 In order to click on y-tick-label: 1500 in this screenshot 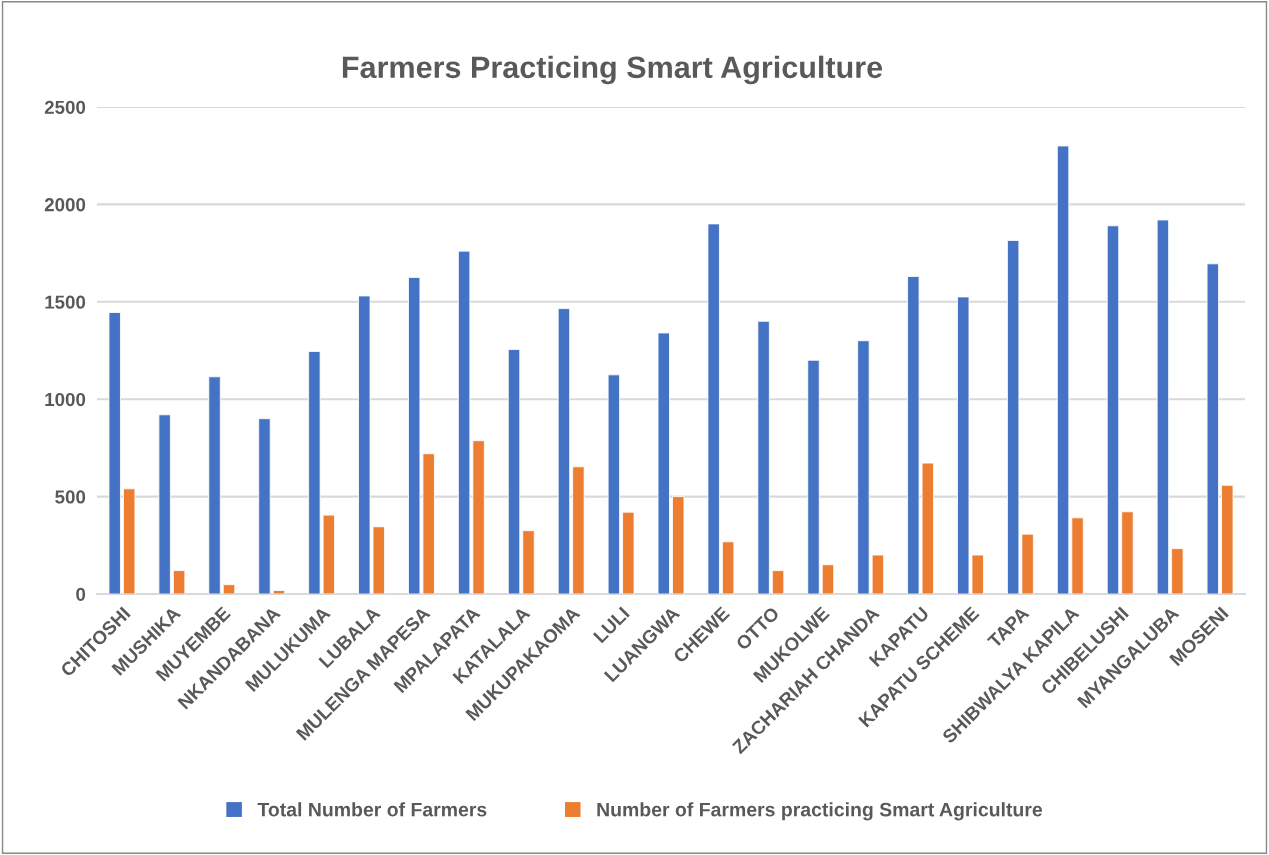, I will do `click(65, 302)`.